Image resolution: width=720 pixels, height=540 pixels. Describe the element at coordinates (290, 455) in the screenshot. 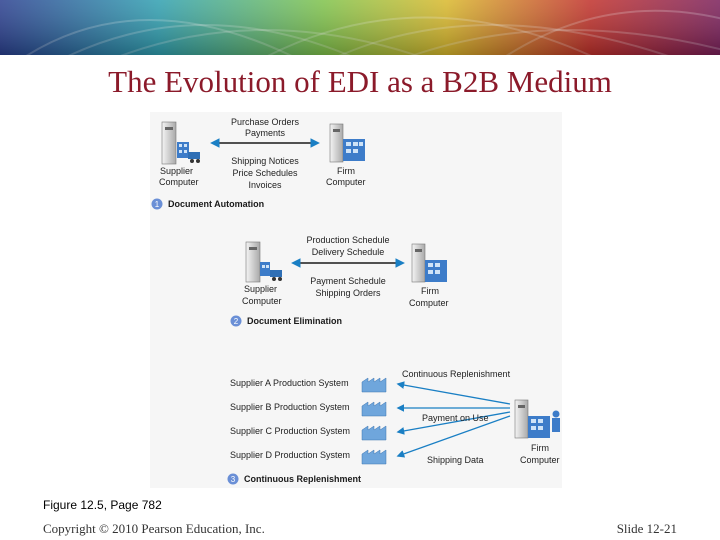

I see `stage3-supplier-d: Supplier D Production System` at that location.